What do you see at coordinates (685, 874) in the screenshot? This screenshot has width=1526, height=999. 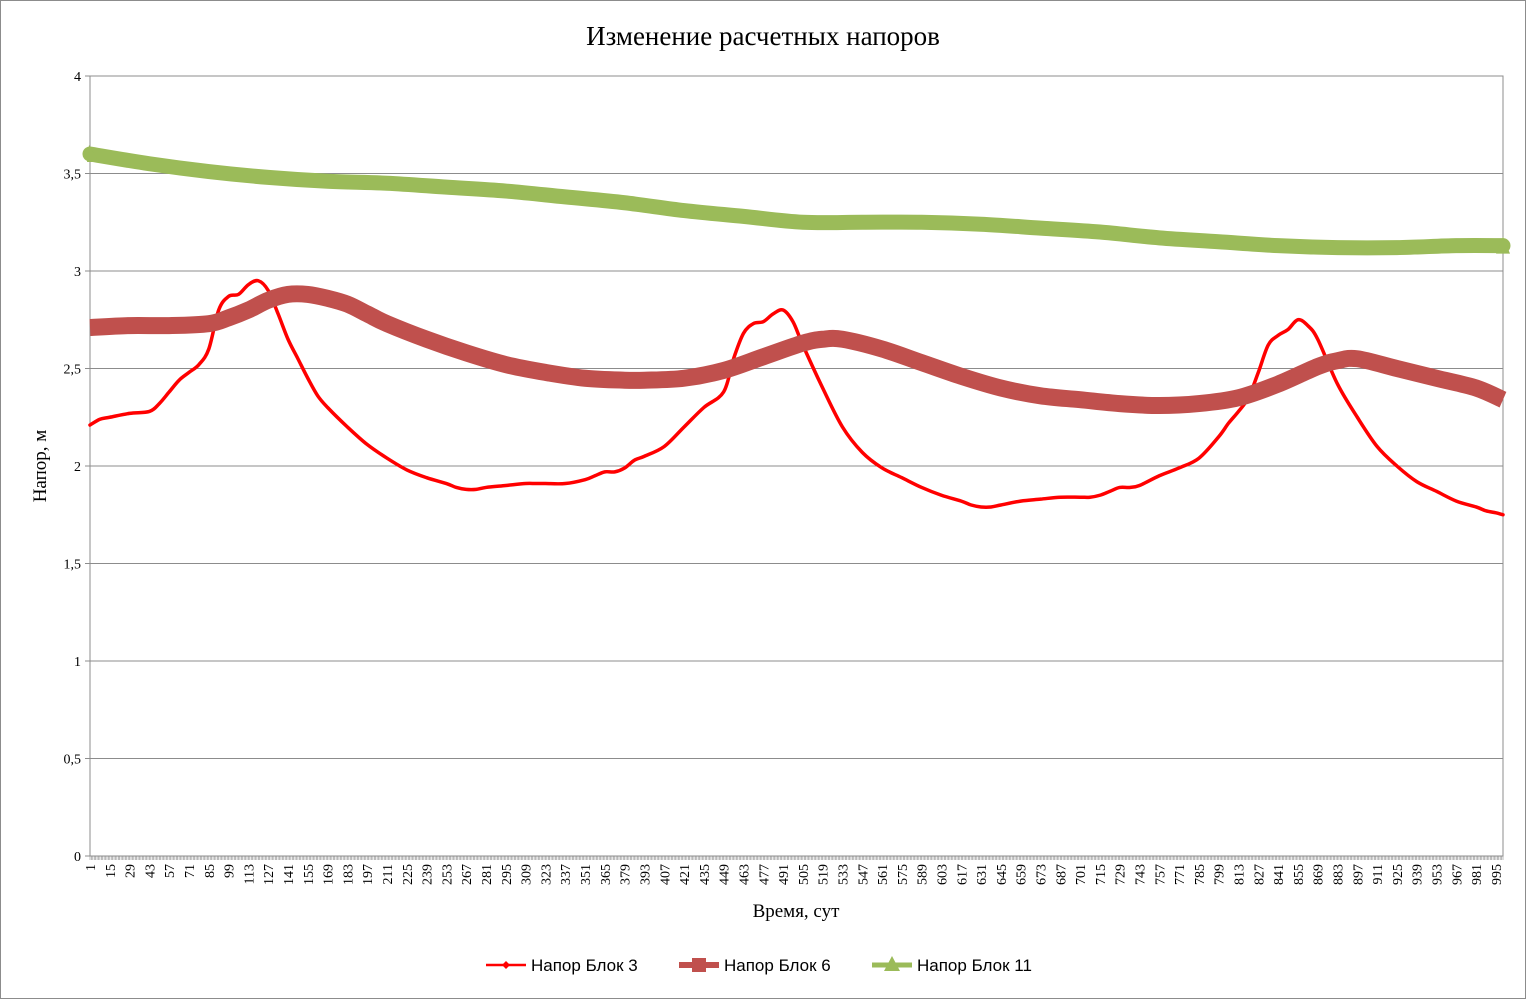 I see `x-tick-label: 421` at bounding box center [685, 874].